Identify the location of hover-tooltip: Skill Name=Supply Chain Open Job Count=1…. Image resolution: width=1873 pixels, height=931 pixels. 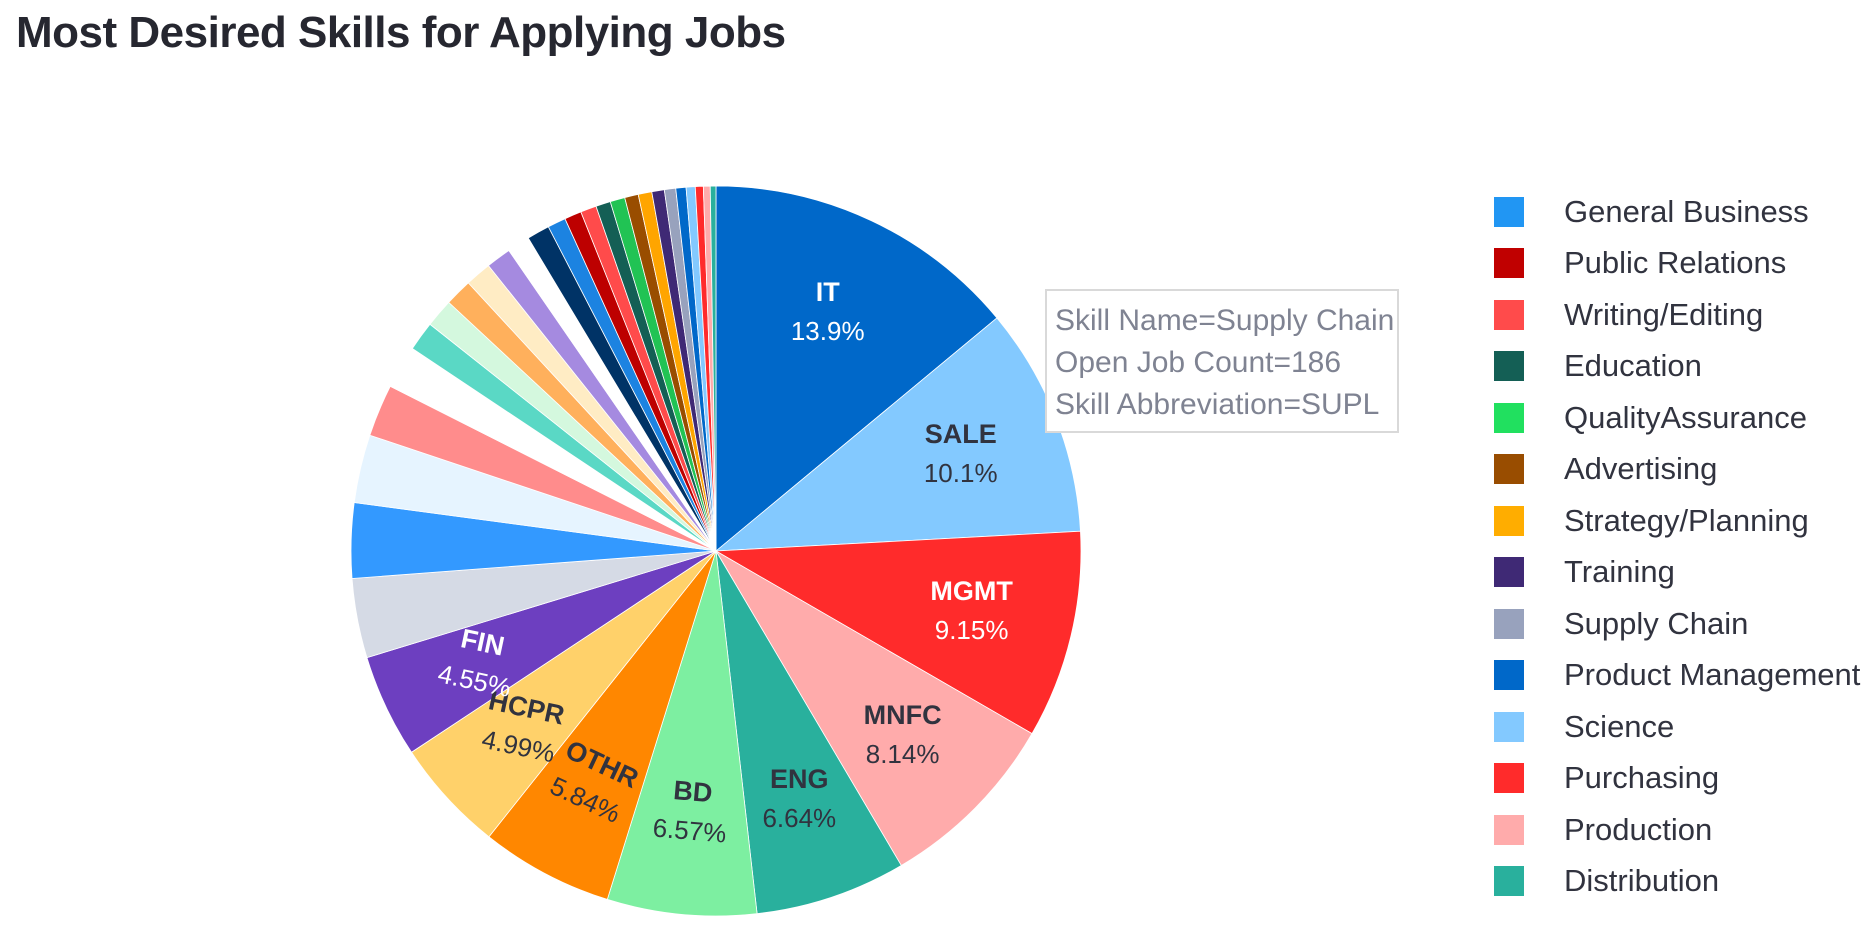
(1222, 361).